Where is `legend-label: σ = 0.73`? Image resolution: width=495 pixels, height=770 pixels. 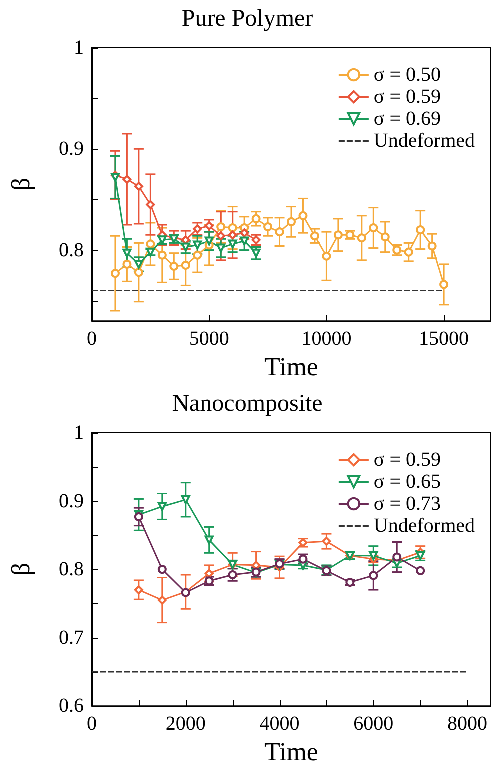 legend-label: σ = 0.73 is located at coordinates (407, 504).